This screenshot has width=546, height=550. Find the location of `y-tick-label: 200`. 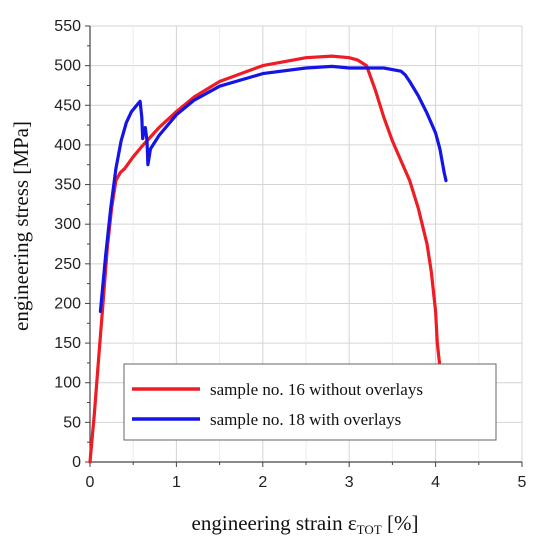

y-tick-label: 200 is located at coordinates (67, 303).